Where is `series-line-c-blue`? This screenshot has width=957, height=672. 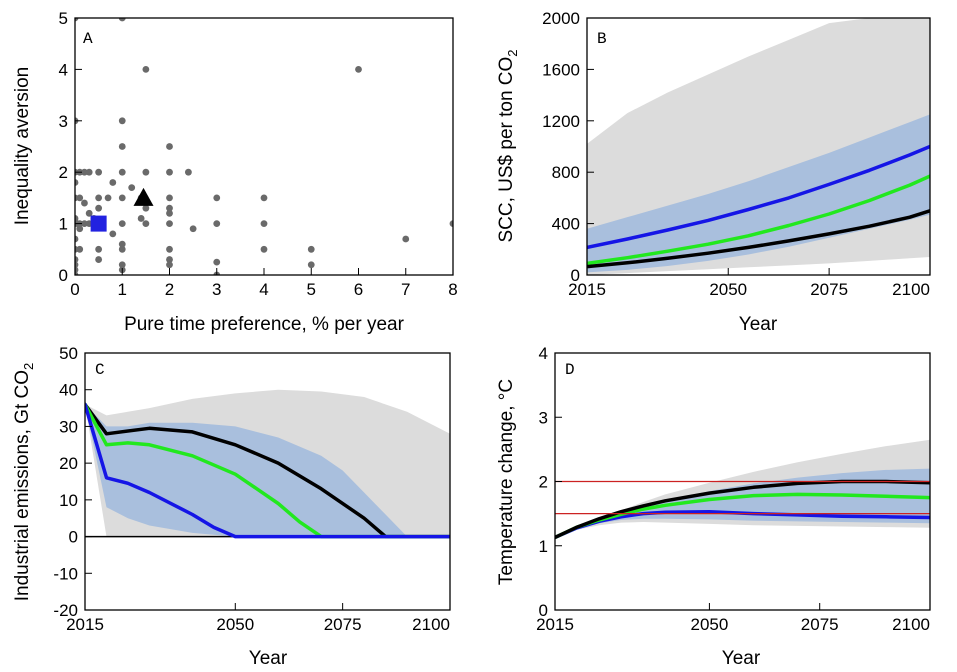
series-line-c-blue is located at coordinates (267, 470).